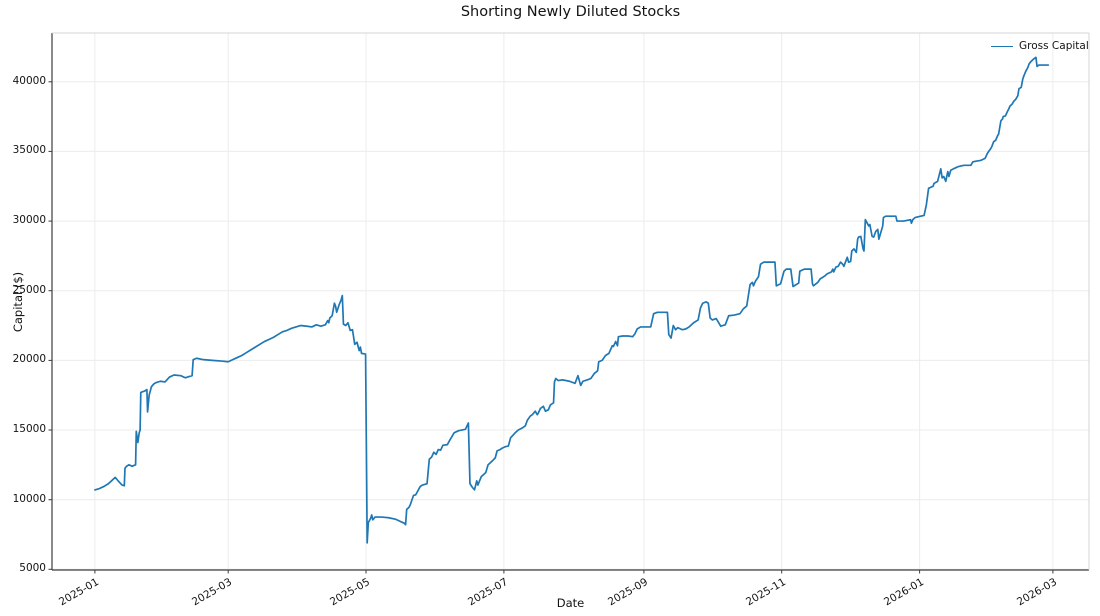 This screenshot has width=1100, height=616. I want to click on legend-entry-label: Gross Capital, so click(1054, 46).